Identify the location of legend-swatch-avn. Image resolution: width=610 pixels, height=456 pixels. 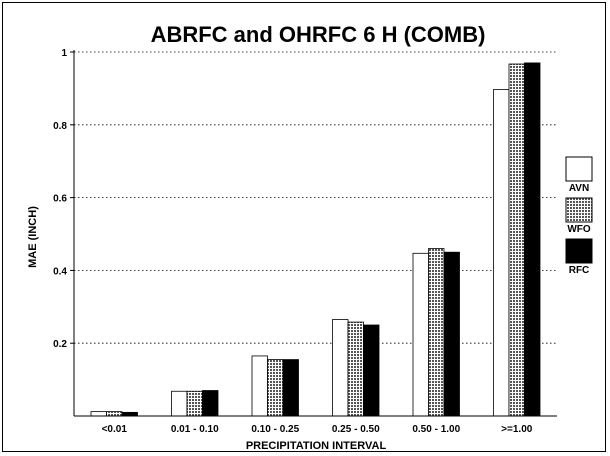
(579, 169).